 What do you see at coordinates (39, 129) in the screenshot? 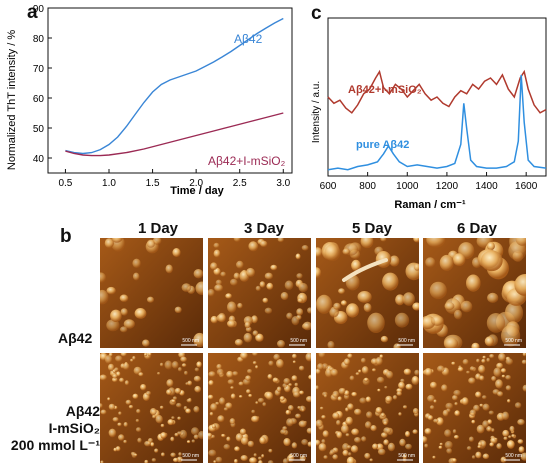
I see `chart-a-ytick-label: 50` at bounding box center [39, 129].